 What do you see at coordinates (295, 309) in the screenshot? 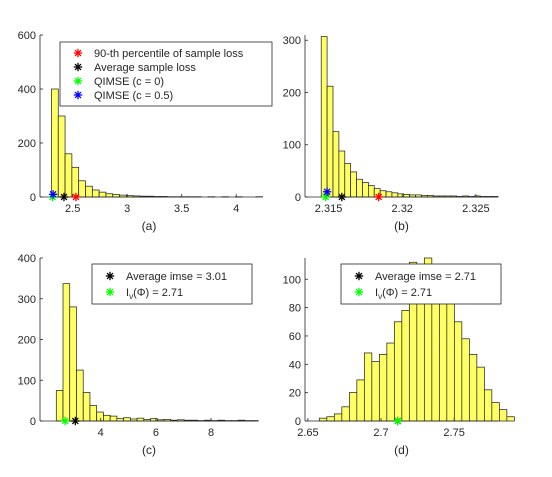
I see `y-tick-label: 80` at bounding box center [295, 309].